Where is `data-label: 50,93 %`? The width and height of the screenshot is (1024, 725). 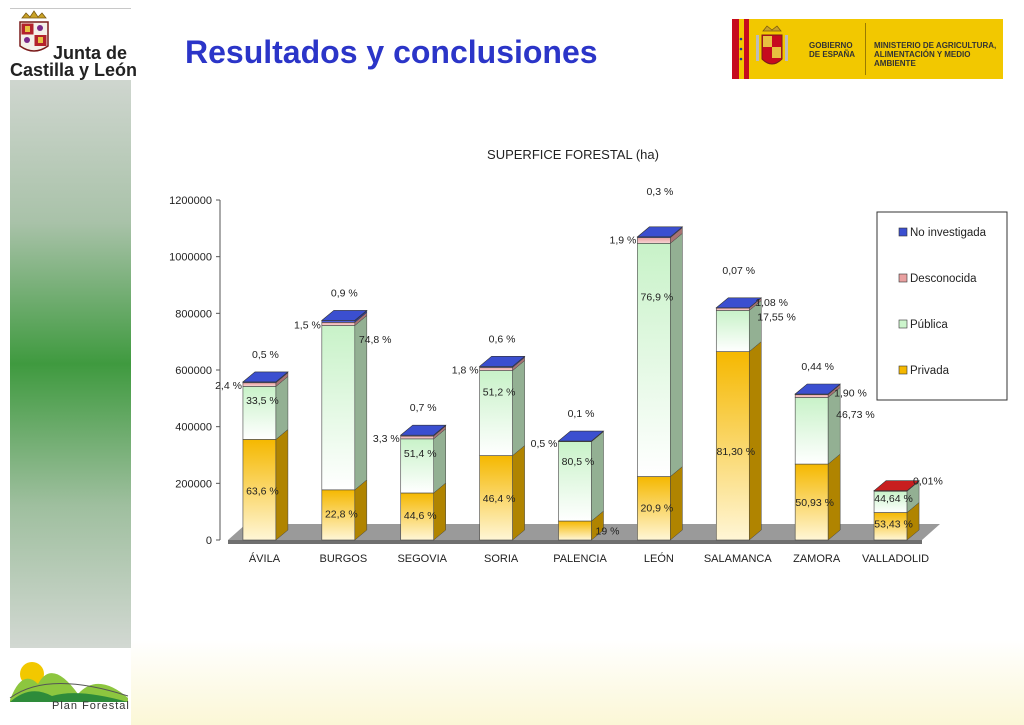 data-label: 50,93 % is located at coordinates (814, 503).